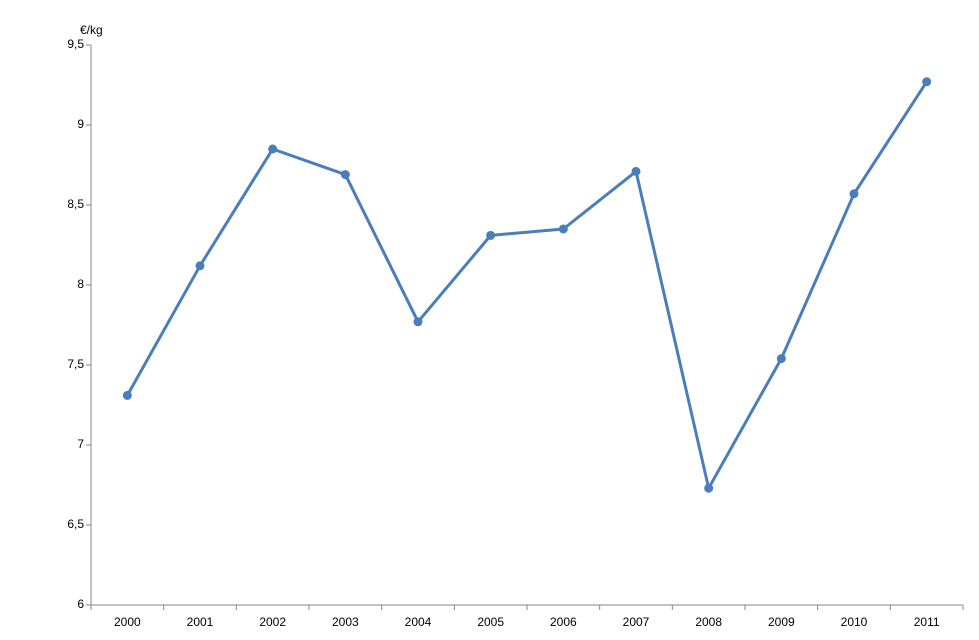  What do you see at coordinates (563, 622) in the screenshot?
I see `x-tick-label: 2006` at bounding box center [563, 622].